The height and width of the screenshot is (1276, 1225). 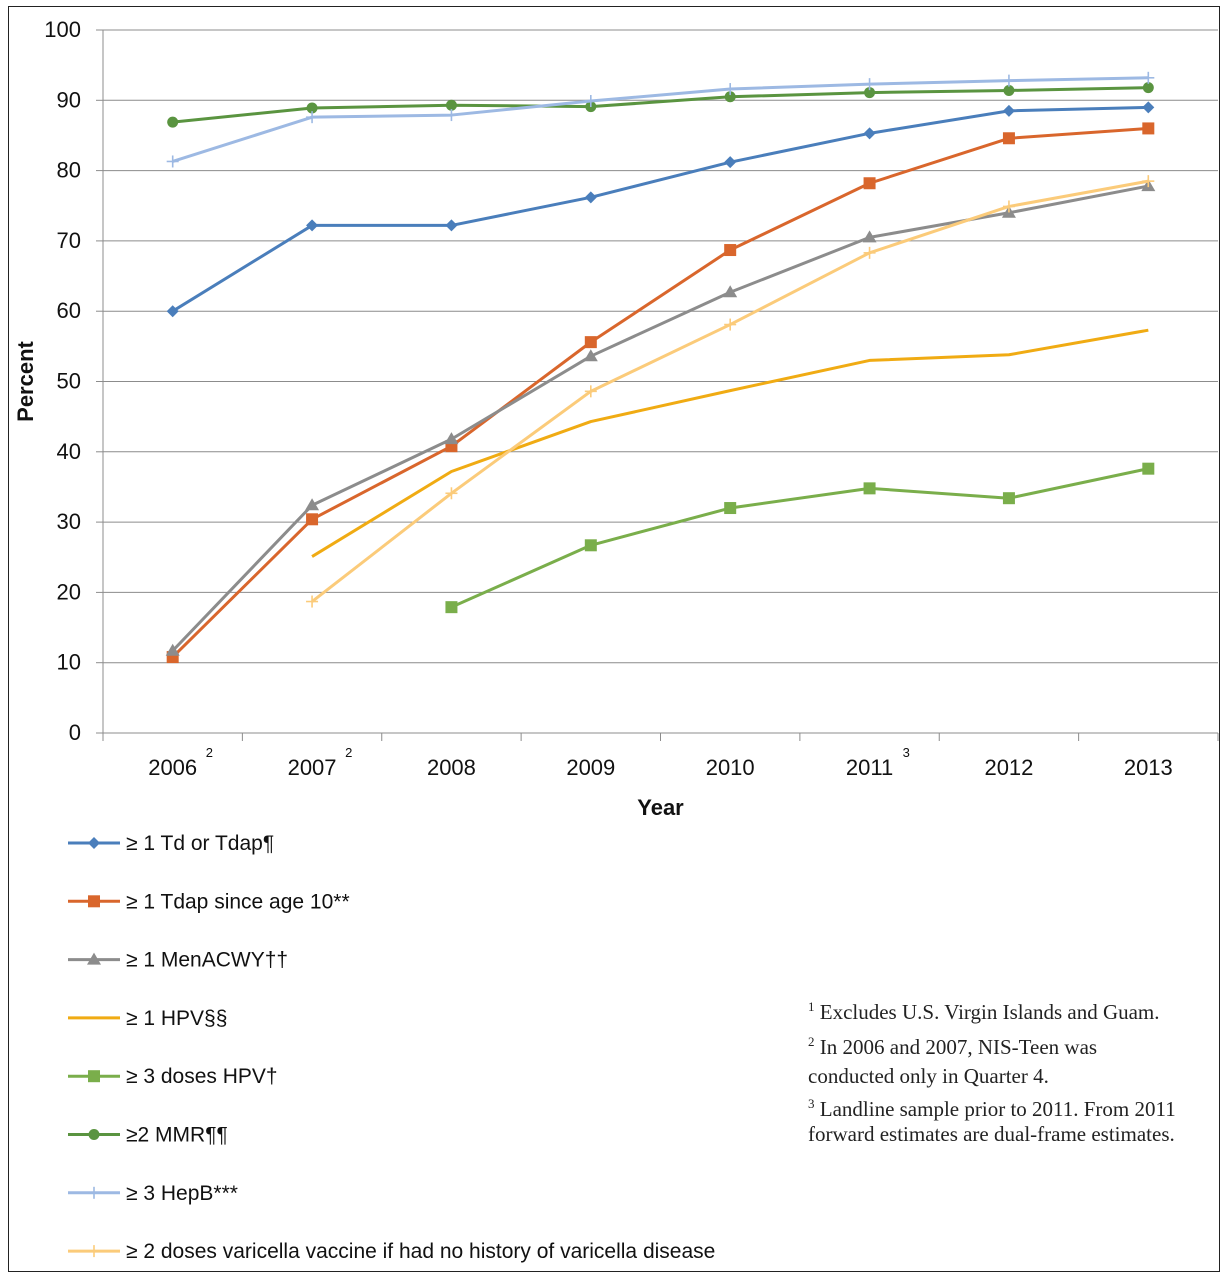 What do you see at coordinates (811, 1103) in the screenshot?
I see `footnote-3-marker: 3` at bounding box center [811, 1103].